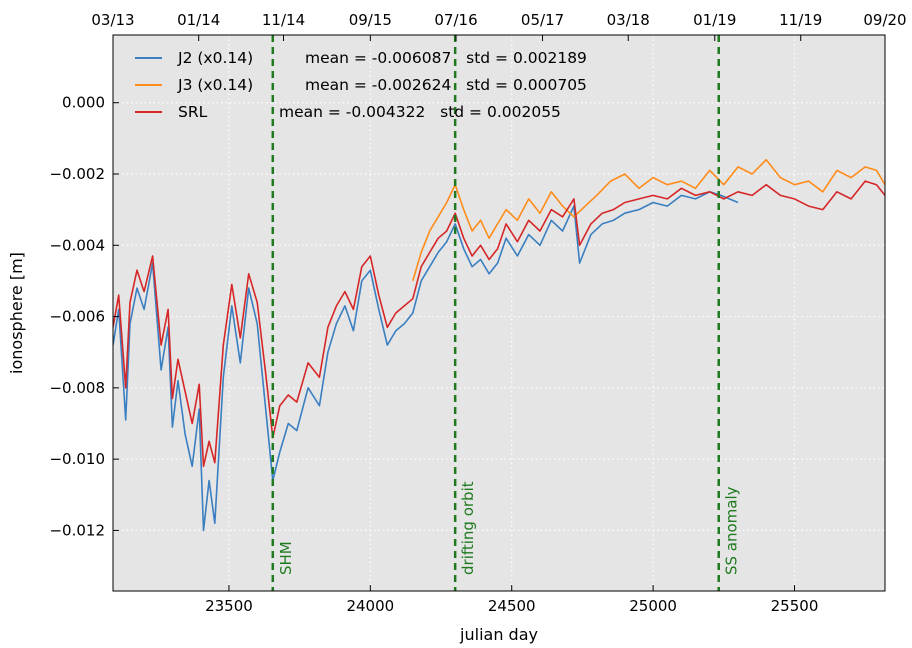  I want to click on y-tick-label: −0.006, so click(77, 317).